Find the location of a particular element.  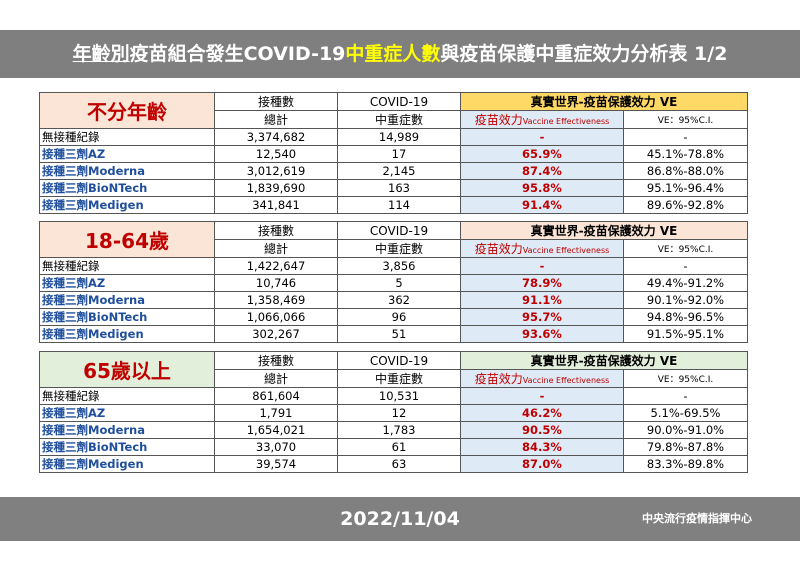

severe-count: 10,531 is located at coordinates (399, 396).